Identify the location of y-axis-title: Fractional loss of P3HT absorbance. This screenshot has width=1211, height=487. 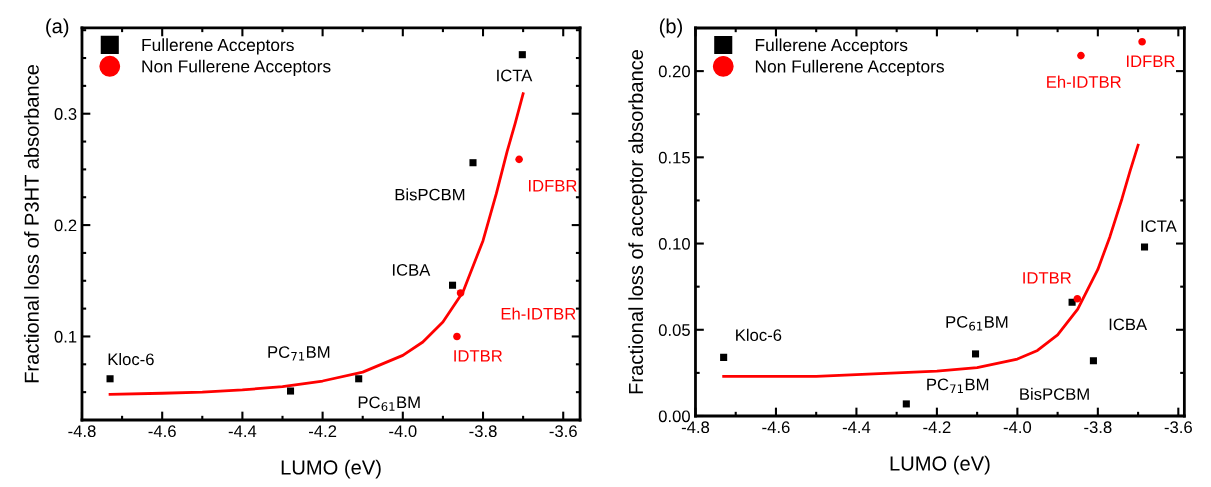
(31, 223).